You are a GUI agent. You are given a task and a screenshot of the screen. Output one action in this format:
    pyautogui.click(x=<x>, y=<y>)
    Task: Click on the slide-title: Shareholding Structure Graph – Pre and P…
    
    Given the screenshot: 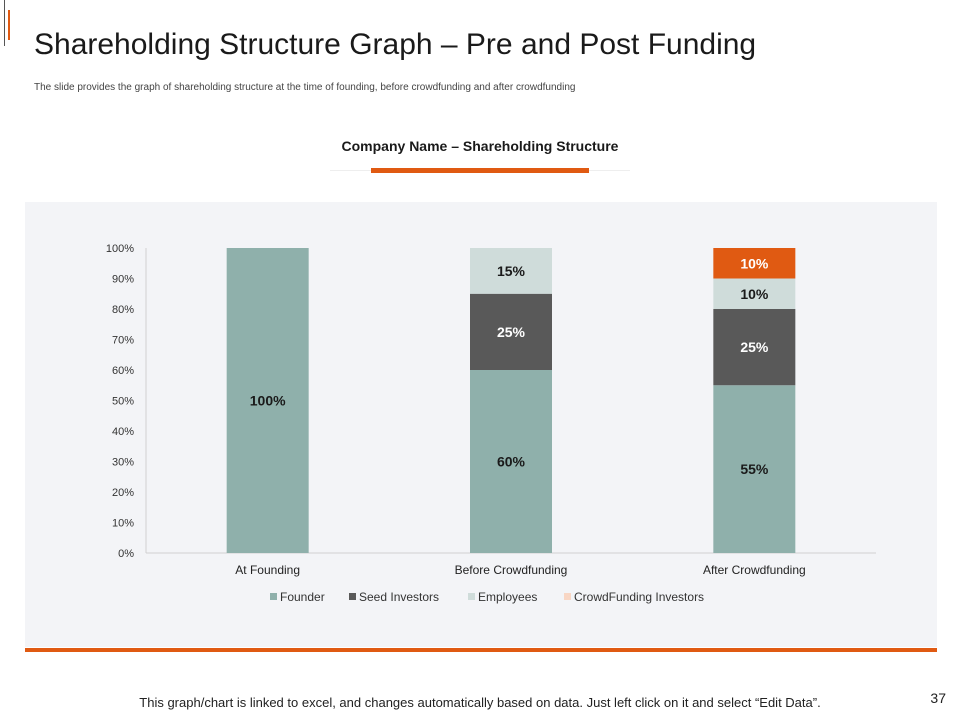 What is the action you would take?
    pyautogui.click(x=395, y=44)
    